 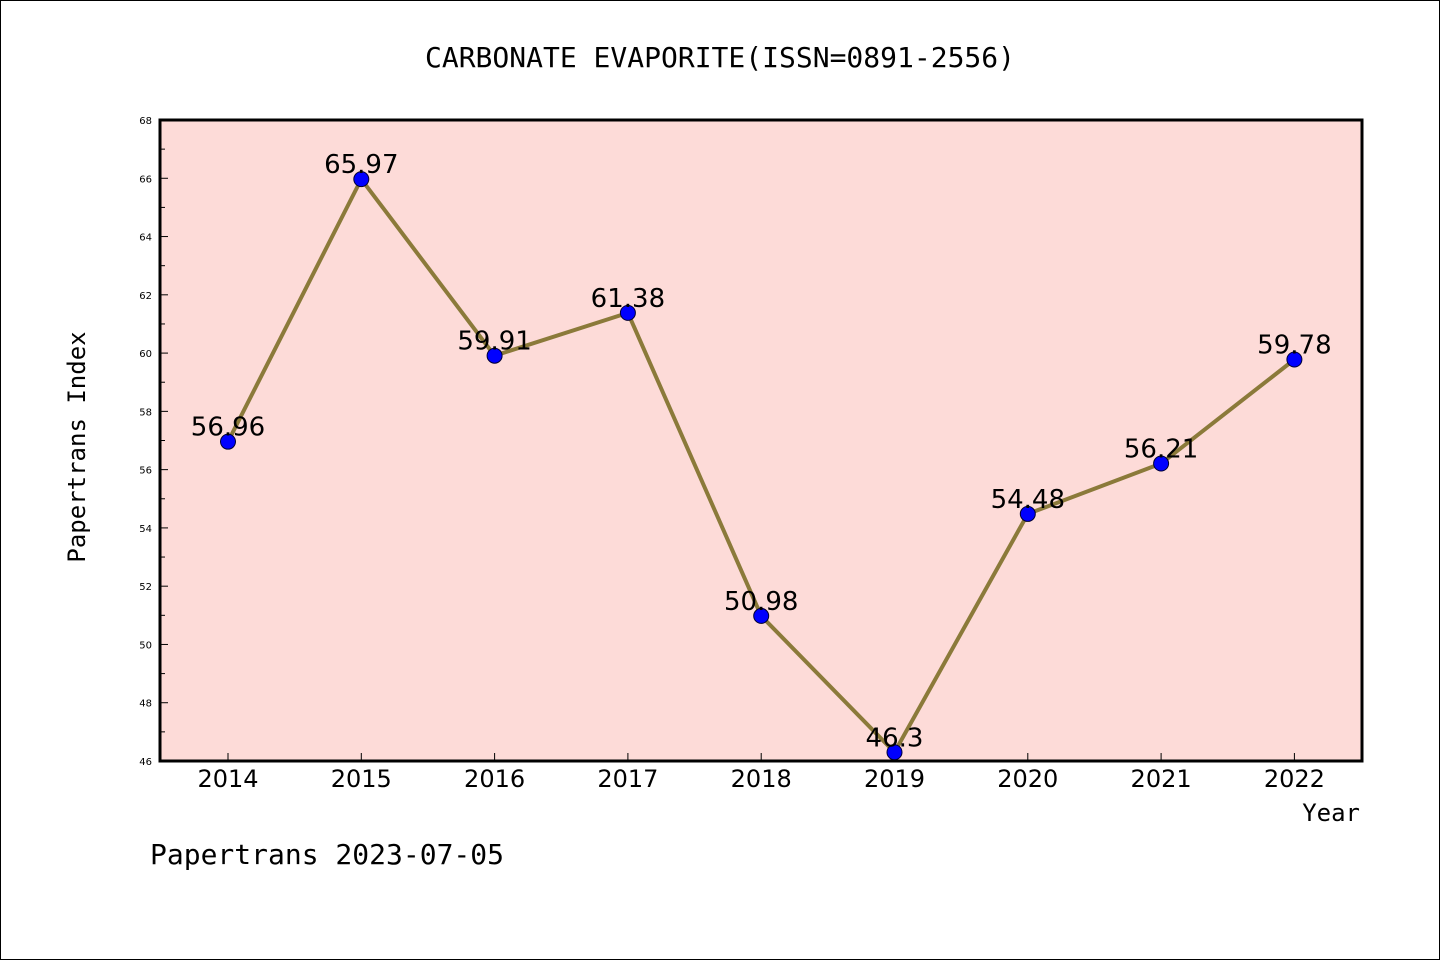 What do you see at coordinates (627, 779) in the screenshot?
I see `x-tick-label: 2017` at bounding box center [627, 779].